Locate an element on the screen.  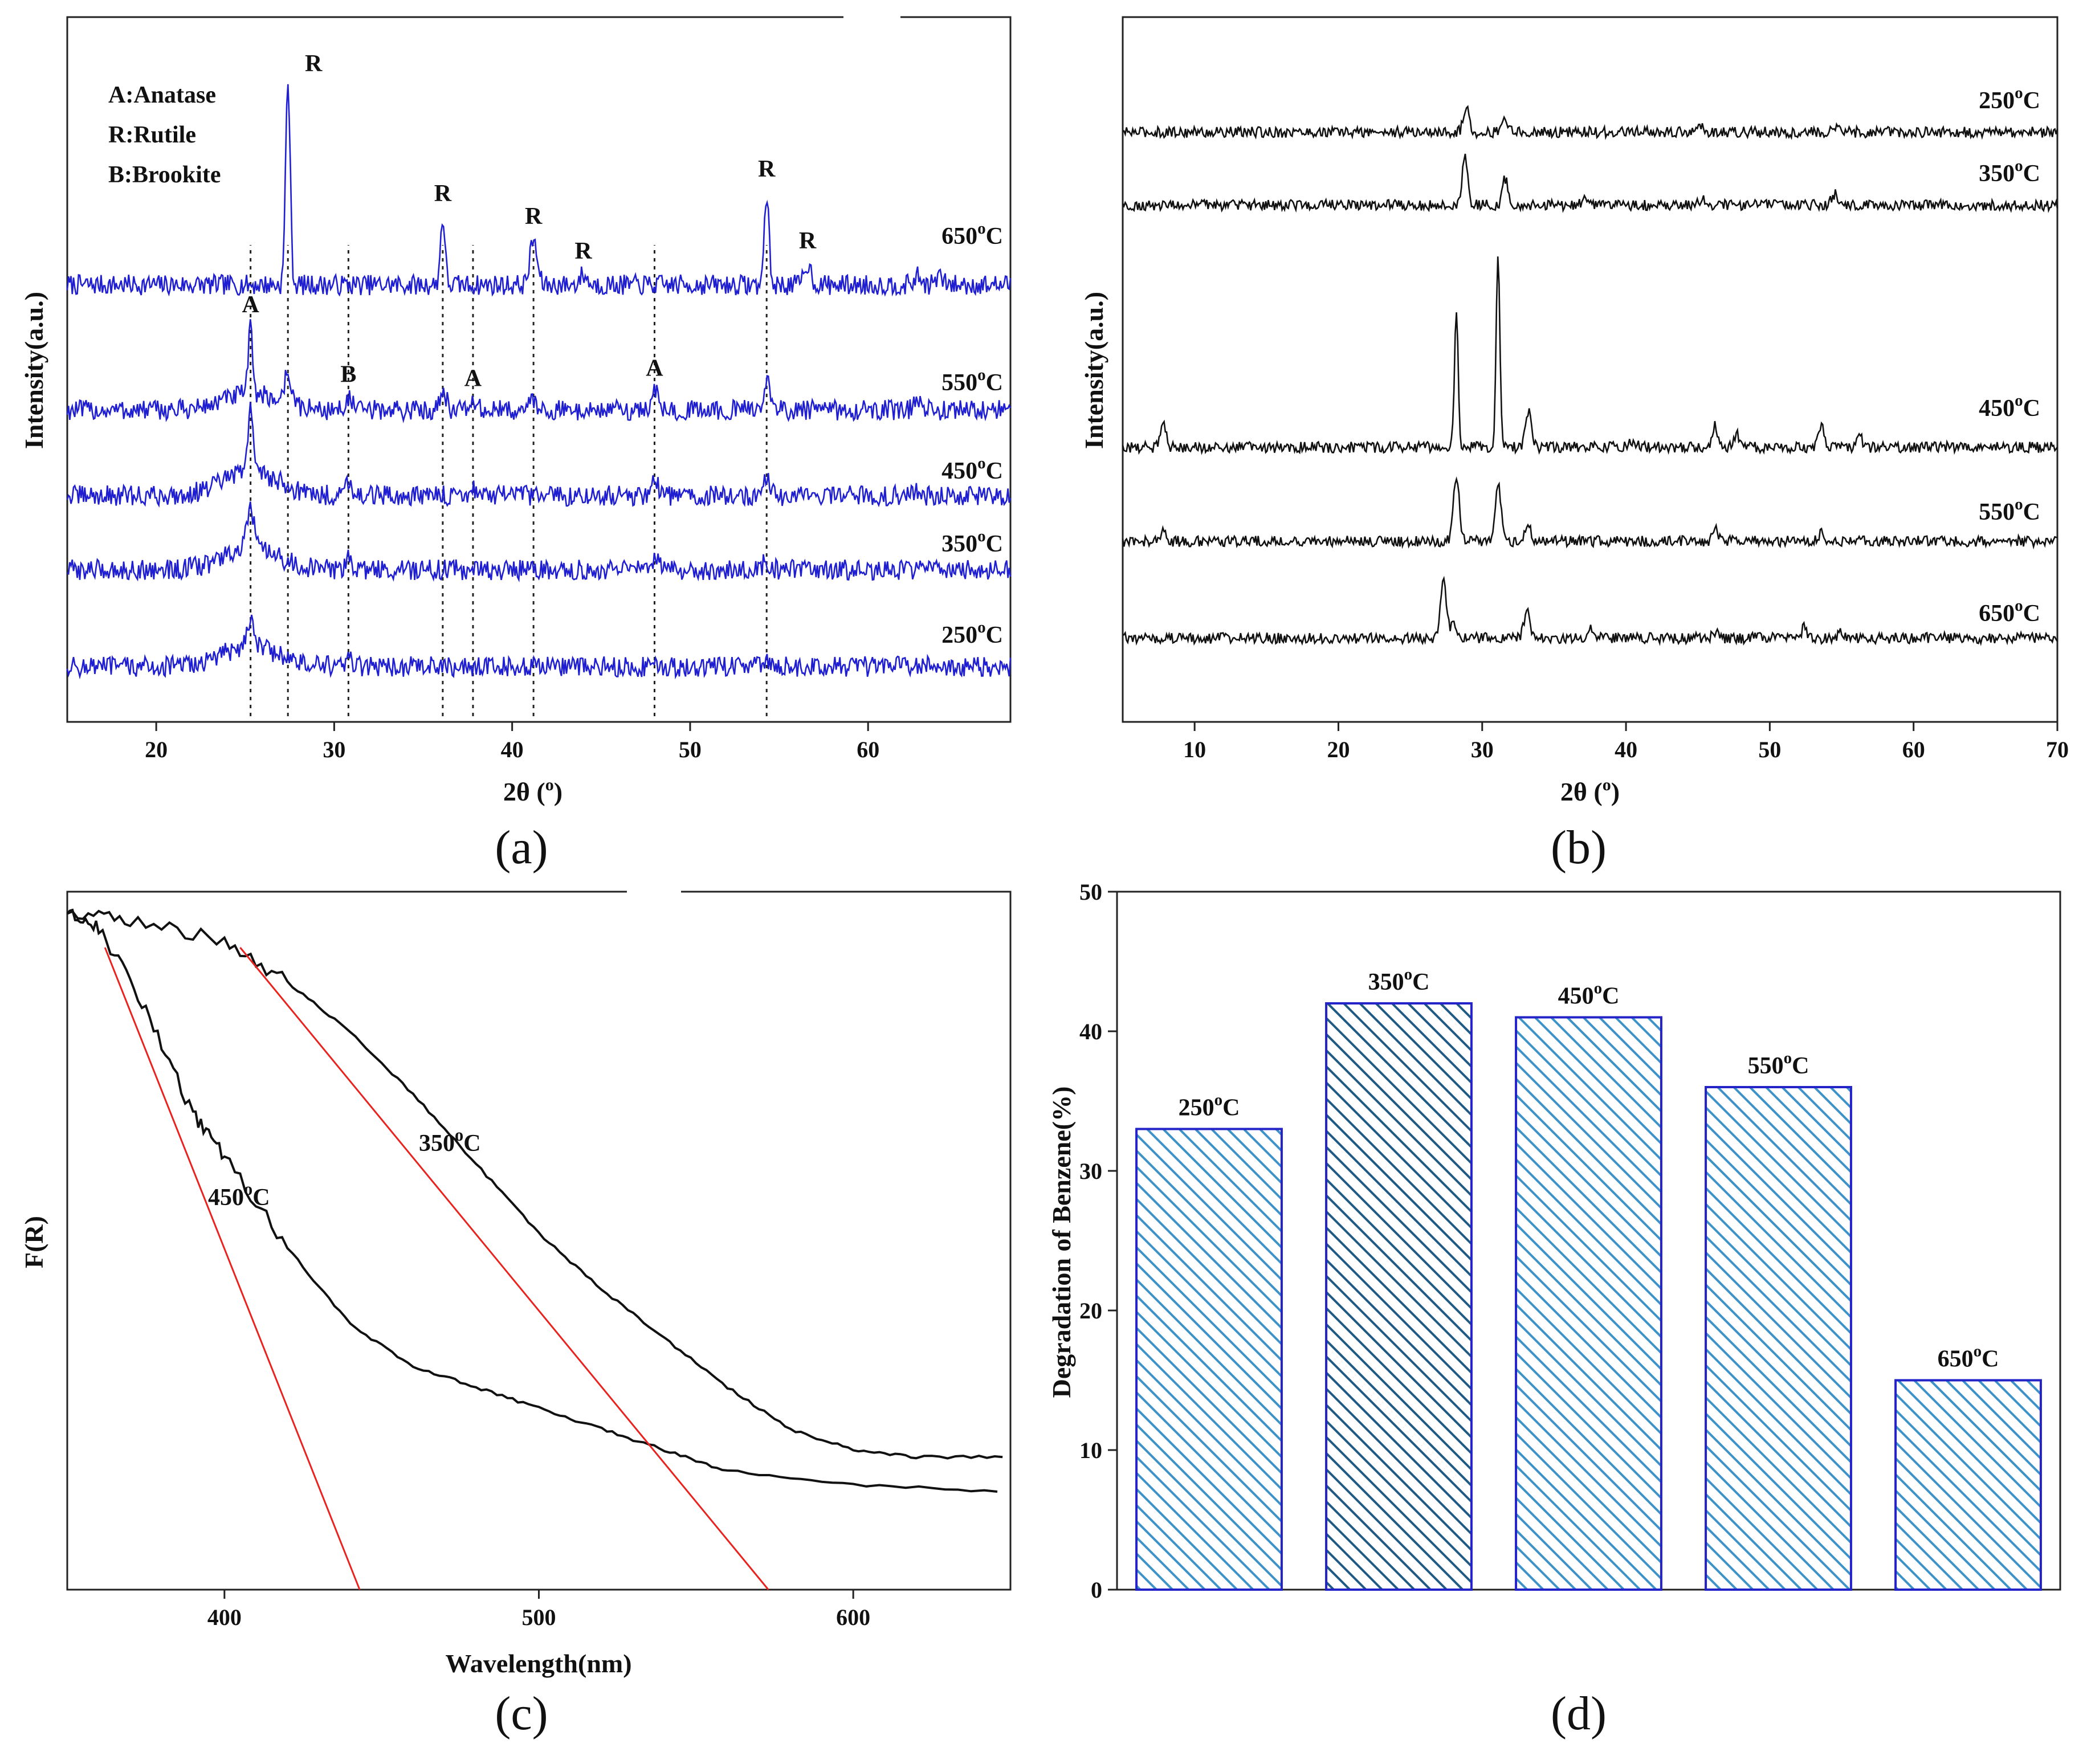
bar-label-3-degree: o is located at coordinates (1788, 1058).